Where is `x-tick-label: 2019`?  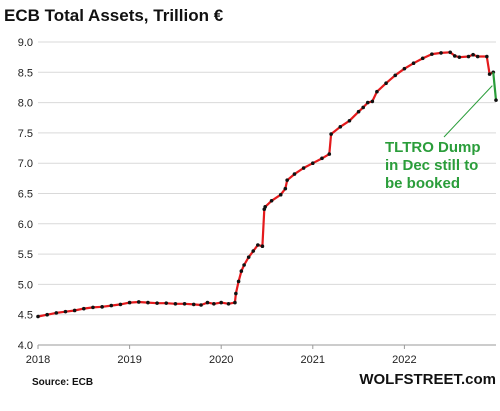
x-tick-label: 2019 is located at coordinates (129, 360).